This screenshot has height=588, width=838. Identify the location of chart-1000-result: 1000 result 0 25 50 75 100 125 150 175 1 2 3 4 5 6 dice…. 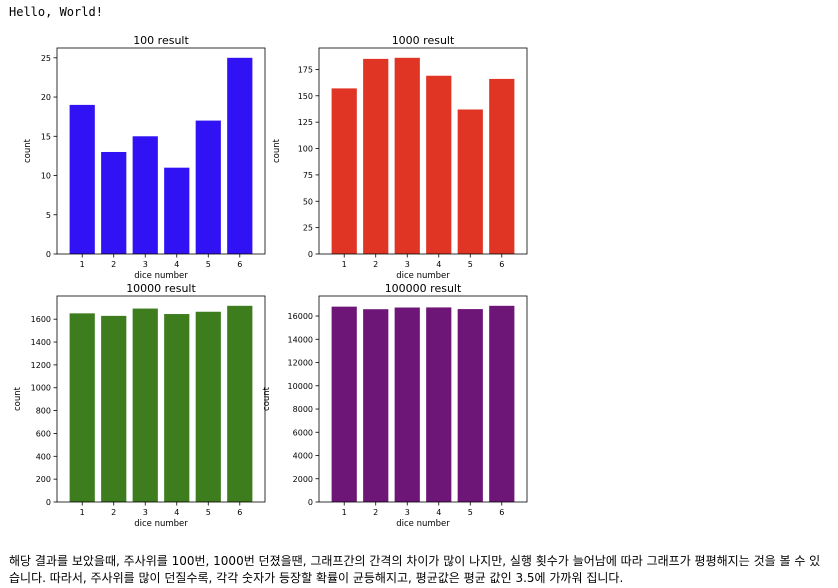
(402, 157).